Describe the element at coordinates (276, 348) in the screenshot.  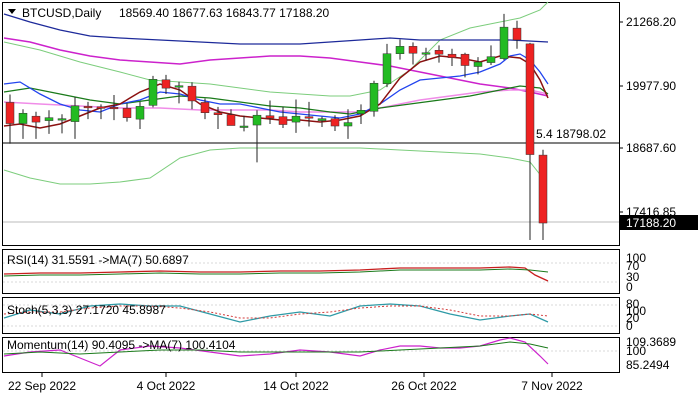
I see `momentum-ma-line` at that location.